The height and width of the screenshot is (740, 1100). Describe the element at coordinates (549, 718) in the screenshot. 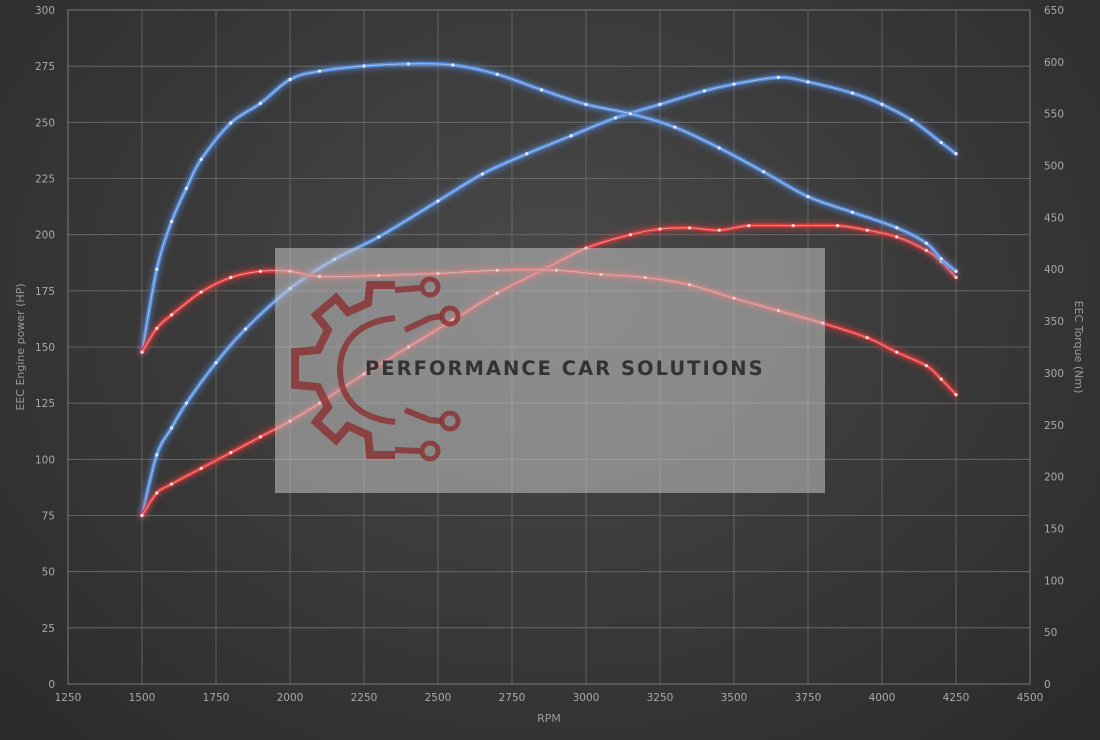

I see `x-axis-title: RPM` at that location.